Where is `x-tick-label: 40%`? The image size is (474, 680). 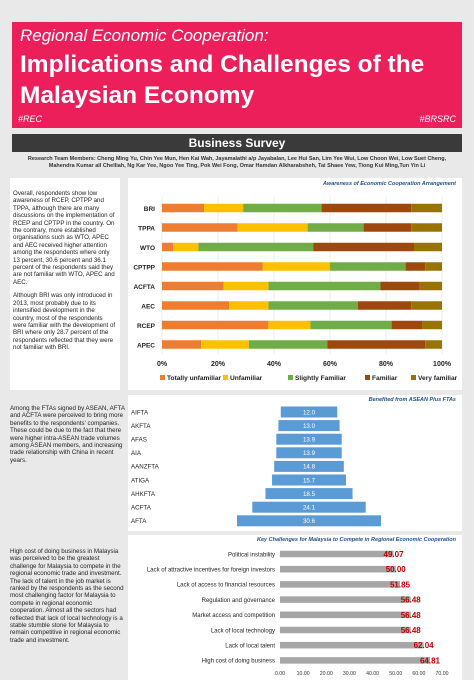
x-tick-label: 40% is located at coordinates (274, 364).